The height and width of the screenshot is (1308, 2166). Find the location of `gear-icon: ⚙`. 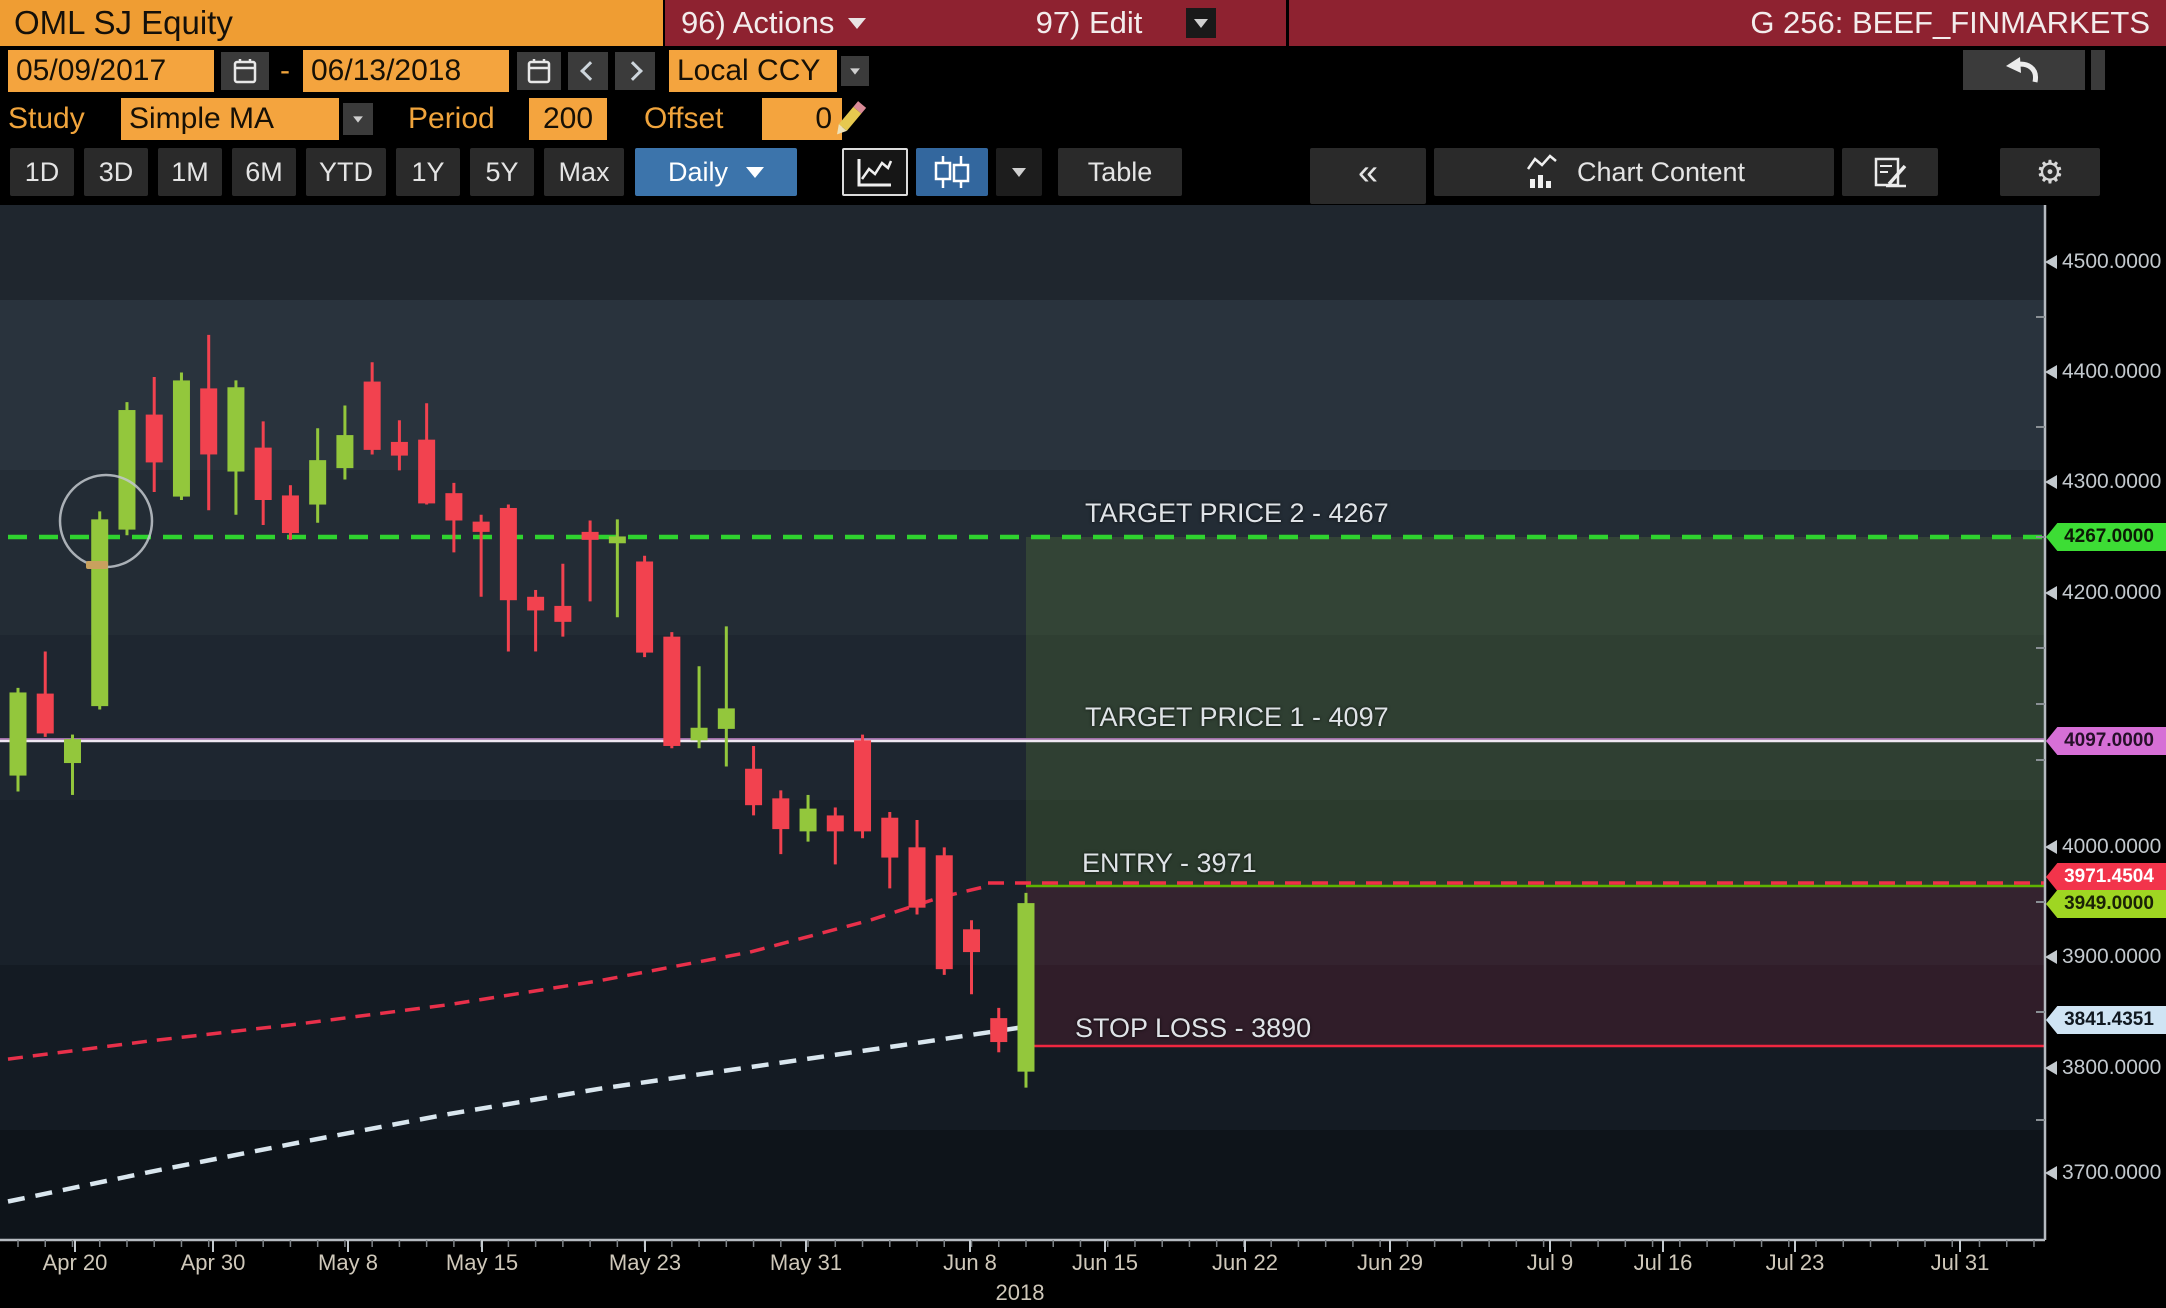

gear-icon: ⚙ is located at coordinates (2050, 172).